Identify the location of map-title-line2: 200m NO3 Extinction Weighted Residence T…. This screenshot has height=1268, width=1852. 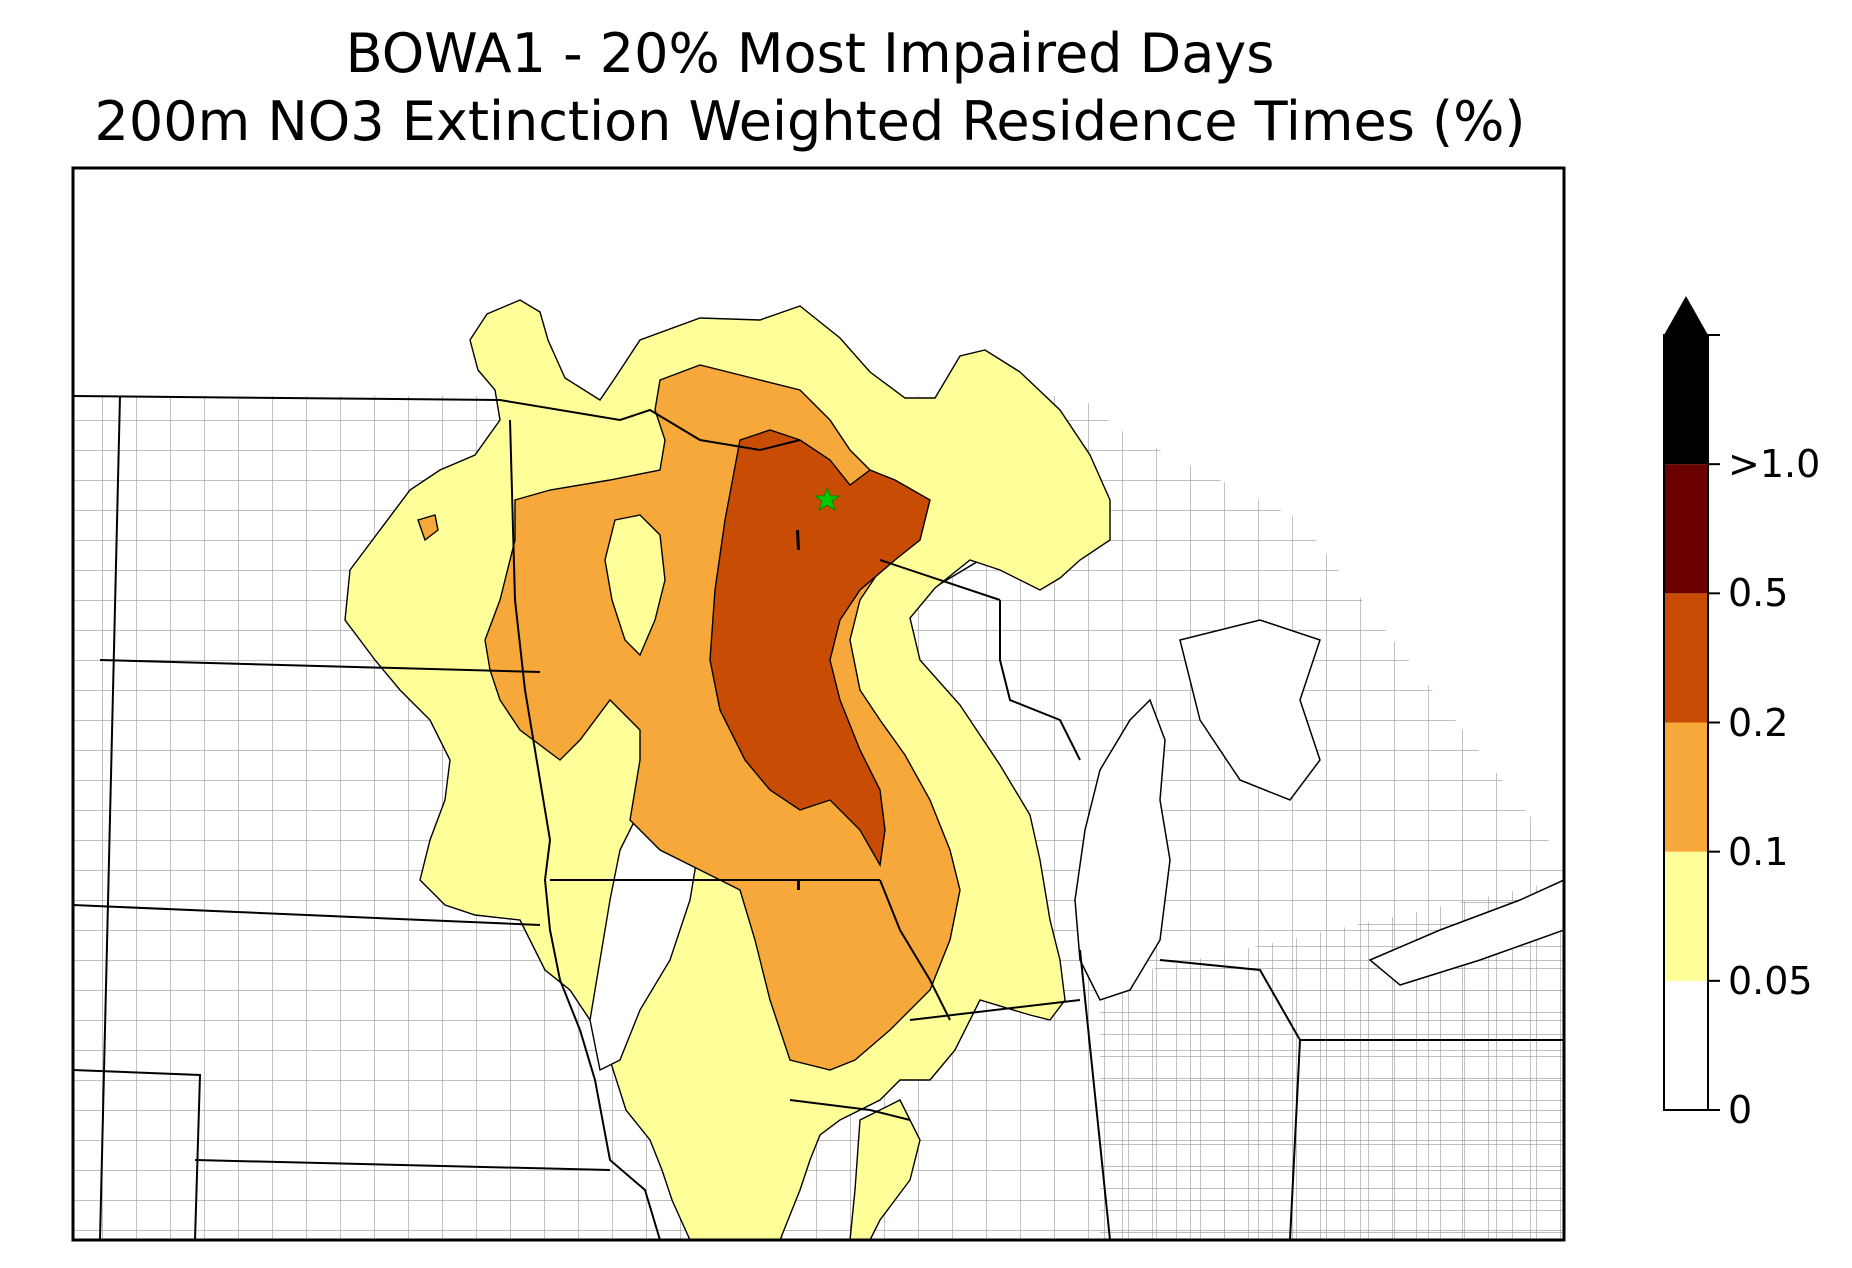
(810, 121).